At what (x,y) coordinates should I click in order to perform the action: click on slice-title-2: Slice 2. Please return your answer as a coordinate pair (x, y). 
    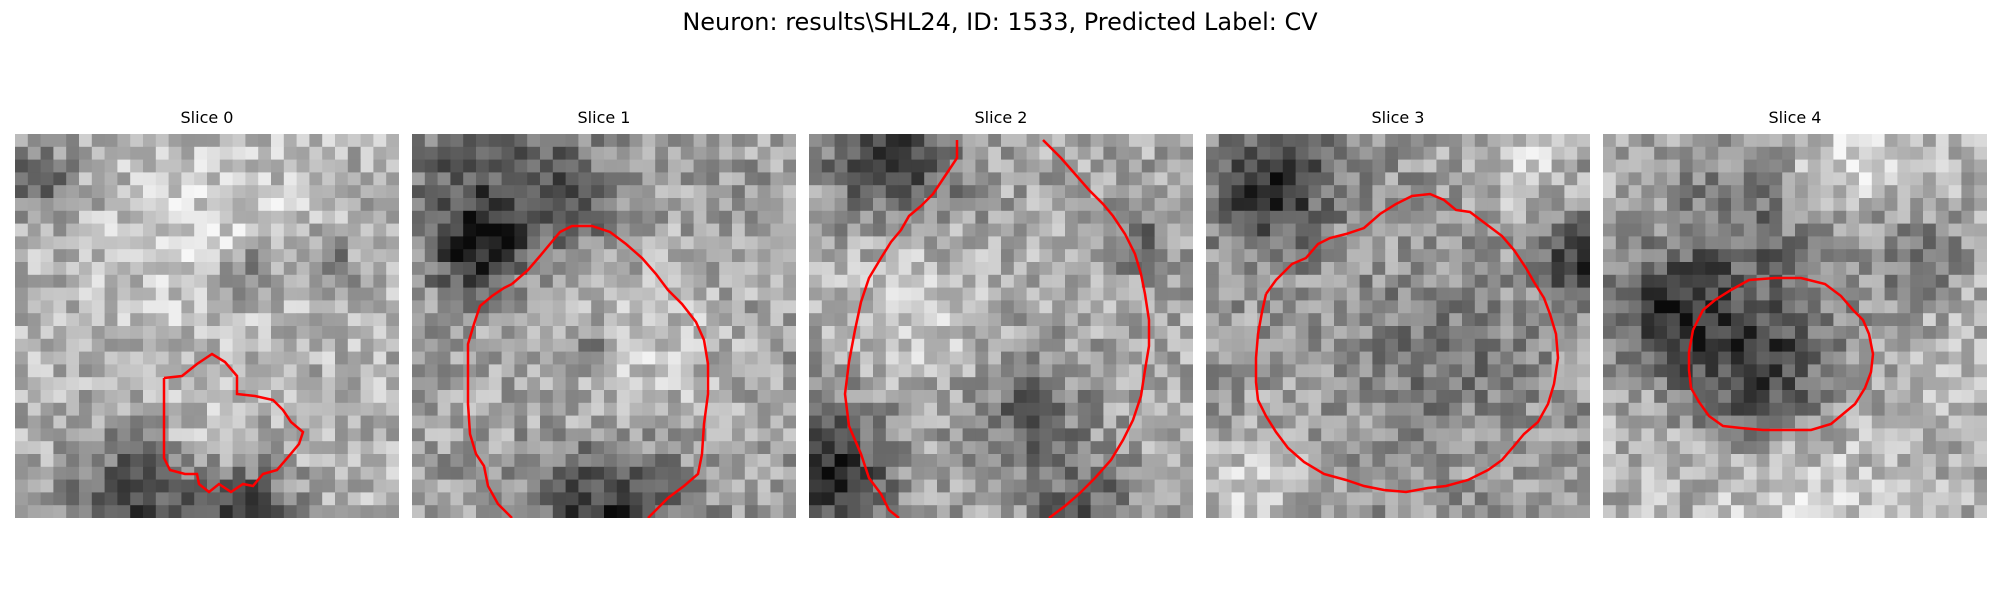
    Looking at the image, I should click on (1001, 117).